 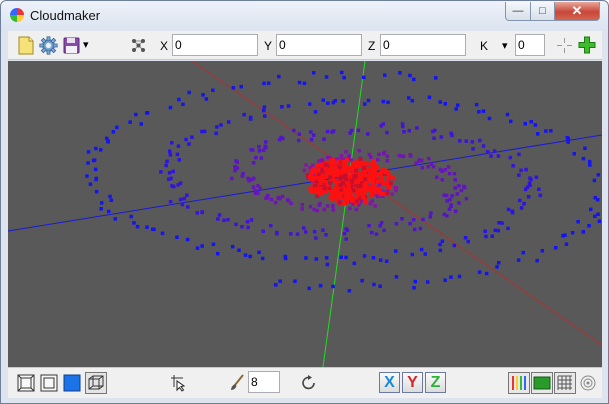 I want to click on brush-size-input, so click(x=264, y=382).